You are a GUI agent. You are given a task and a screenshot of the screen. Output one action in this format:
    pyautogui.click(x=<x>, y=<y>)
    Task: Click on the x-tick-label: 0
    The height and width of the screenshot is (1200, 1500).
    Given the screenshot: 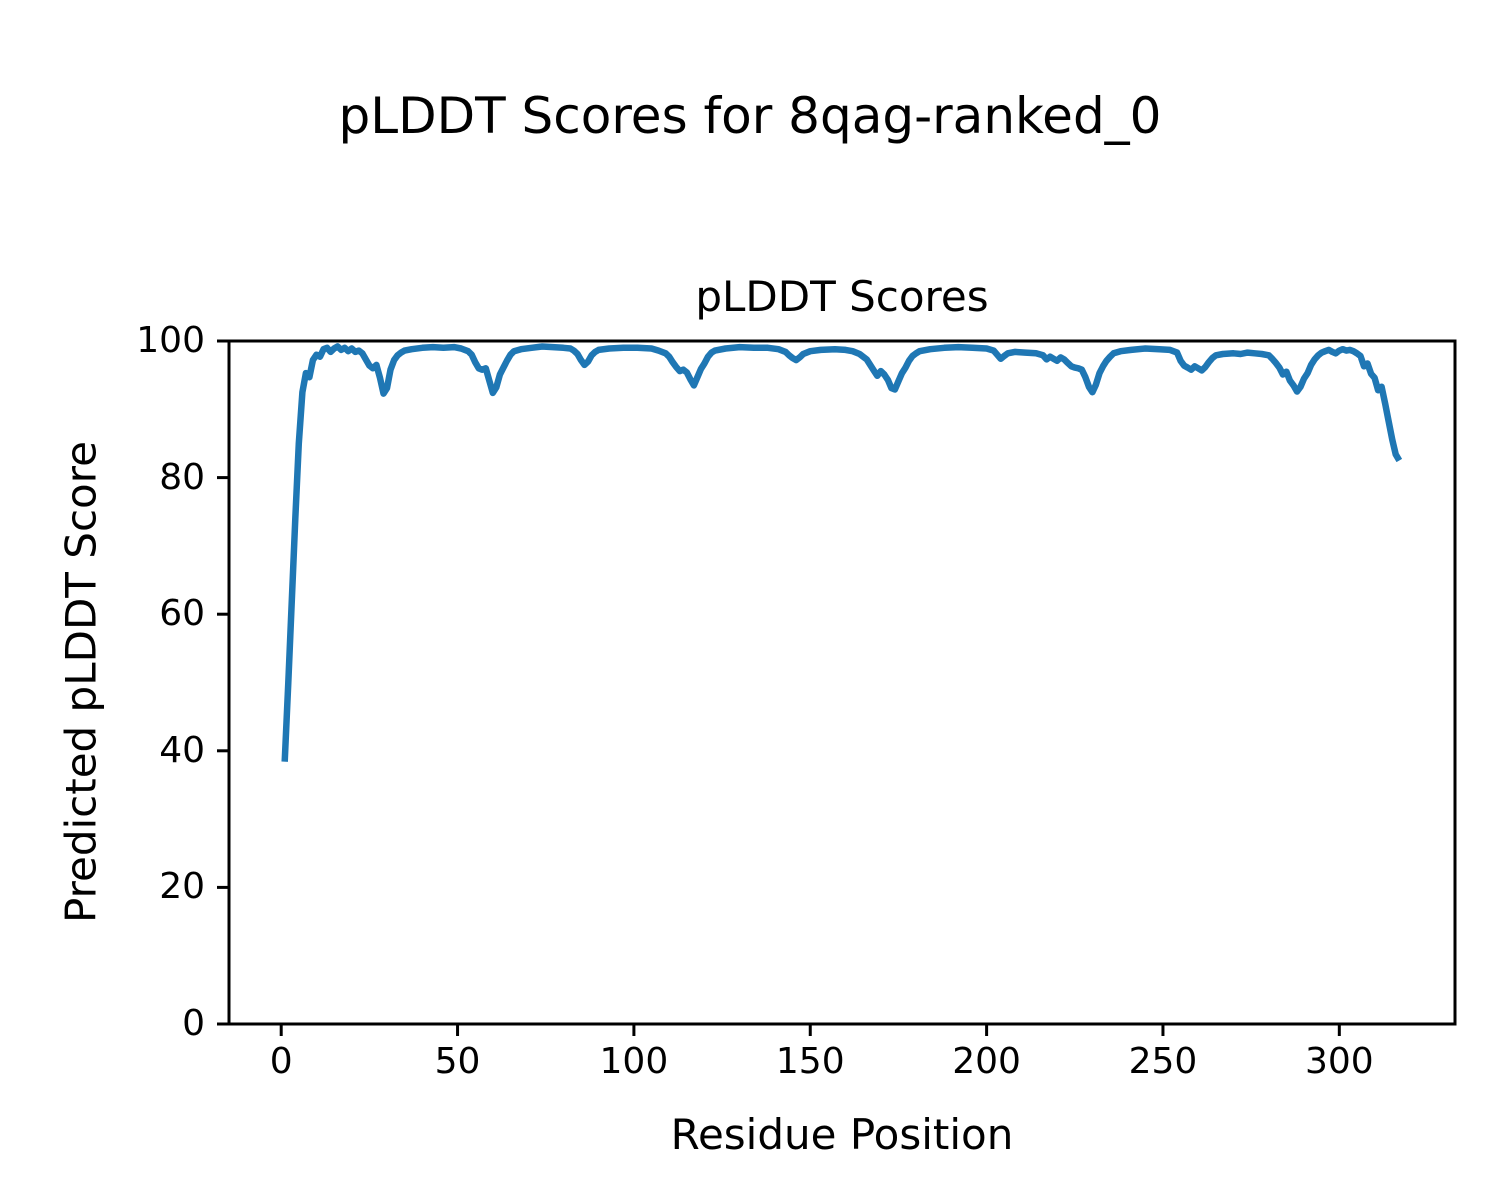 What is the action you would take?
    pyautogui.click(x=281, y=1061)
    